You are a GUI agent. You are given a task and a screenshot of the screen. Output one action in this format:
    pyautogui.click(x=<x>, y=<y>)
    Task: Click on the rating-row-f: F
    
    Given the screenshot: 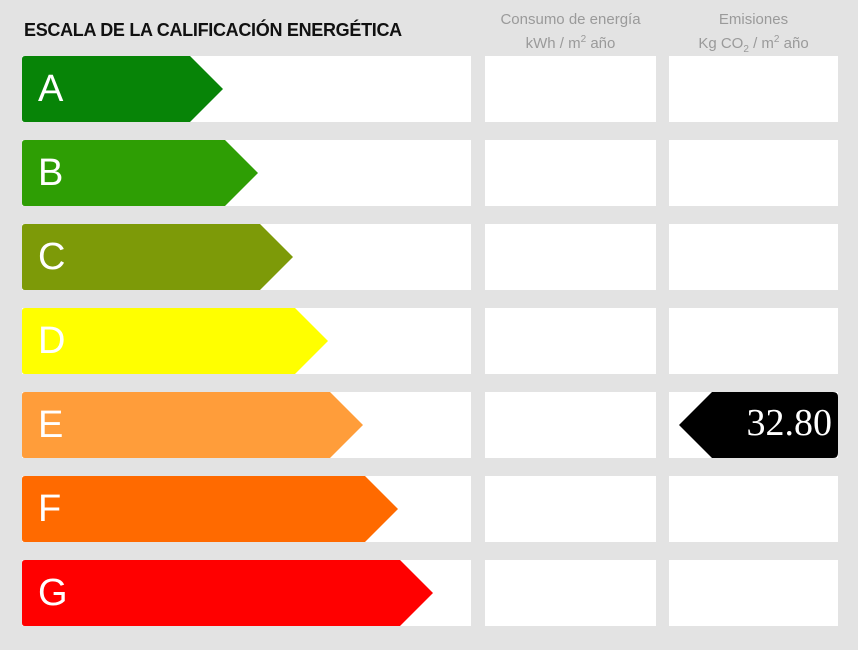 What is the action you would take?
    pyautogui.click(x=429, y=509)
    